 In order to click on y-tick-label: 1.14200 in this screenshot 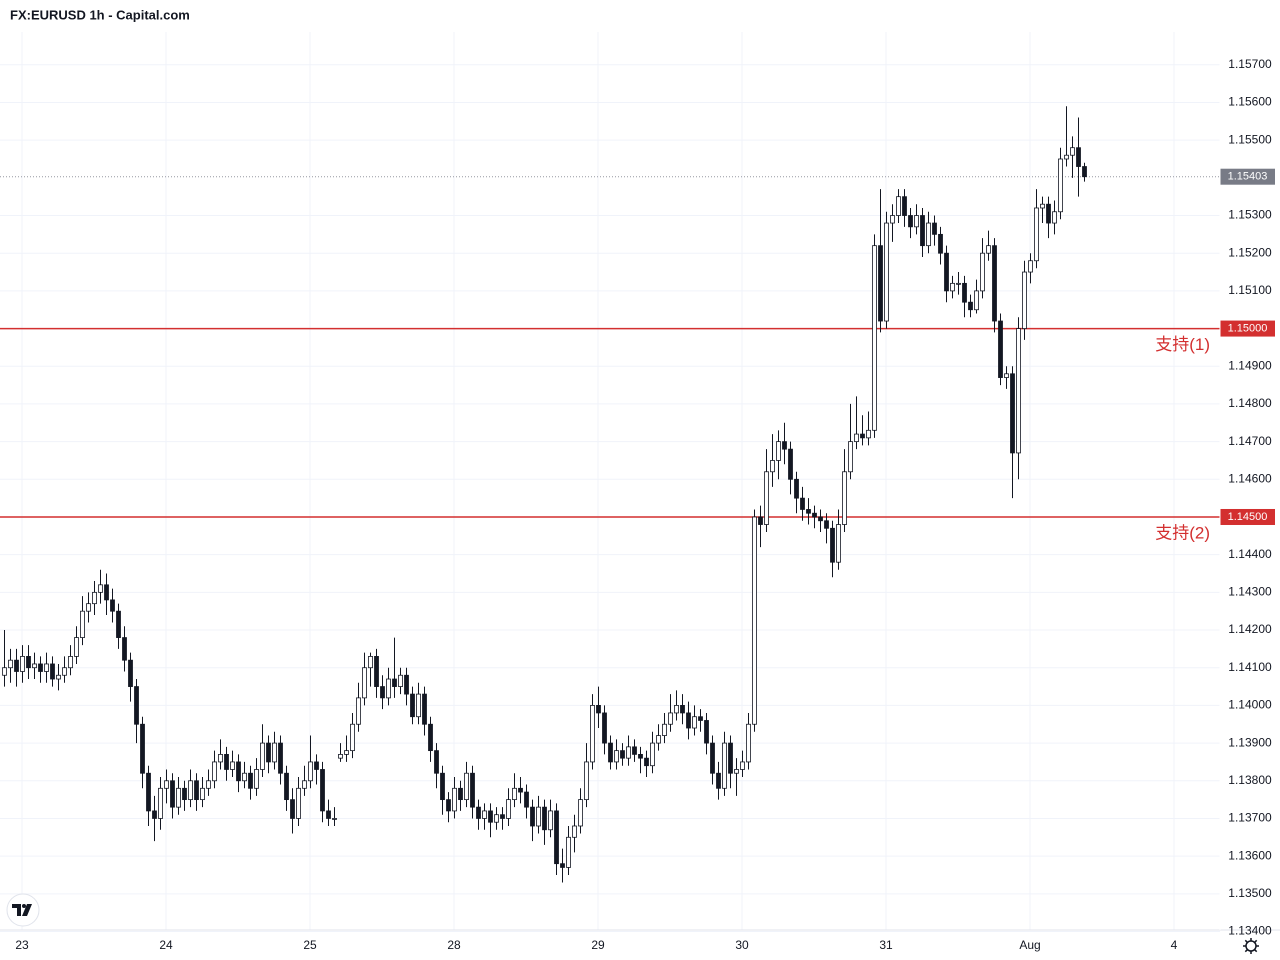, I will do `click(1250, 629)`.